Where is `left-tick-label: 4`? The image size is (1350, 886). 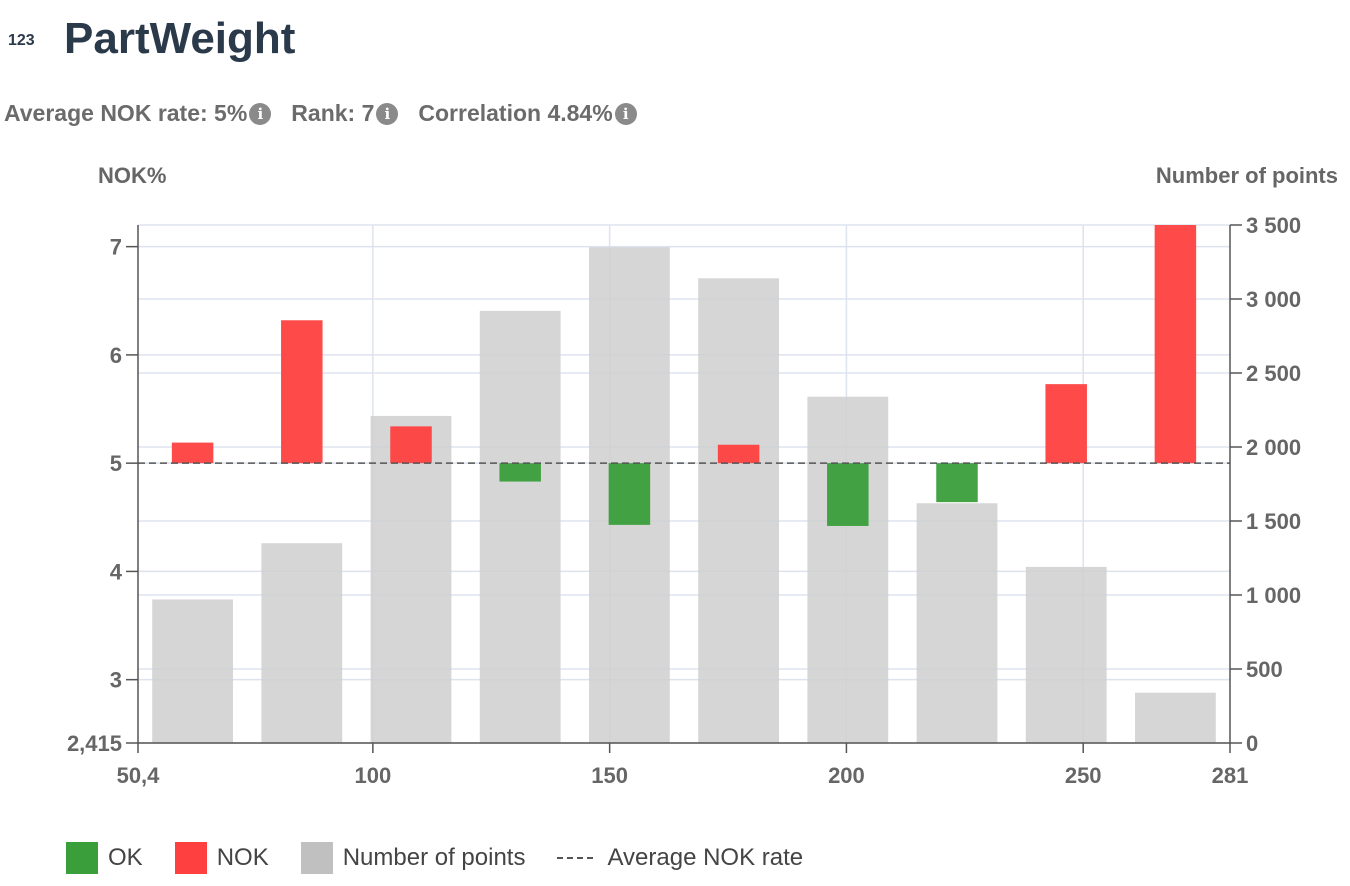 left-tick-label: 4 is located at coordinates (116, 571).